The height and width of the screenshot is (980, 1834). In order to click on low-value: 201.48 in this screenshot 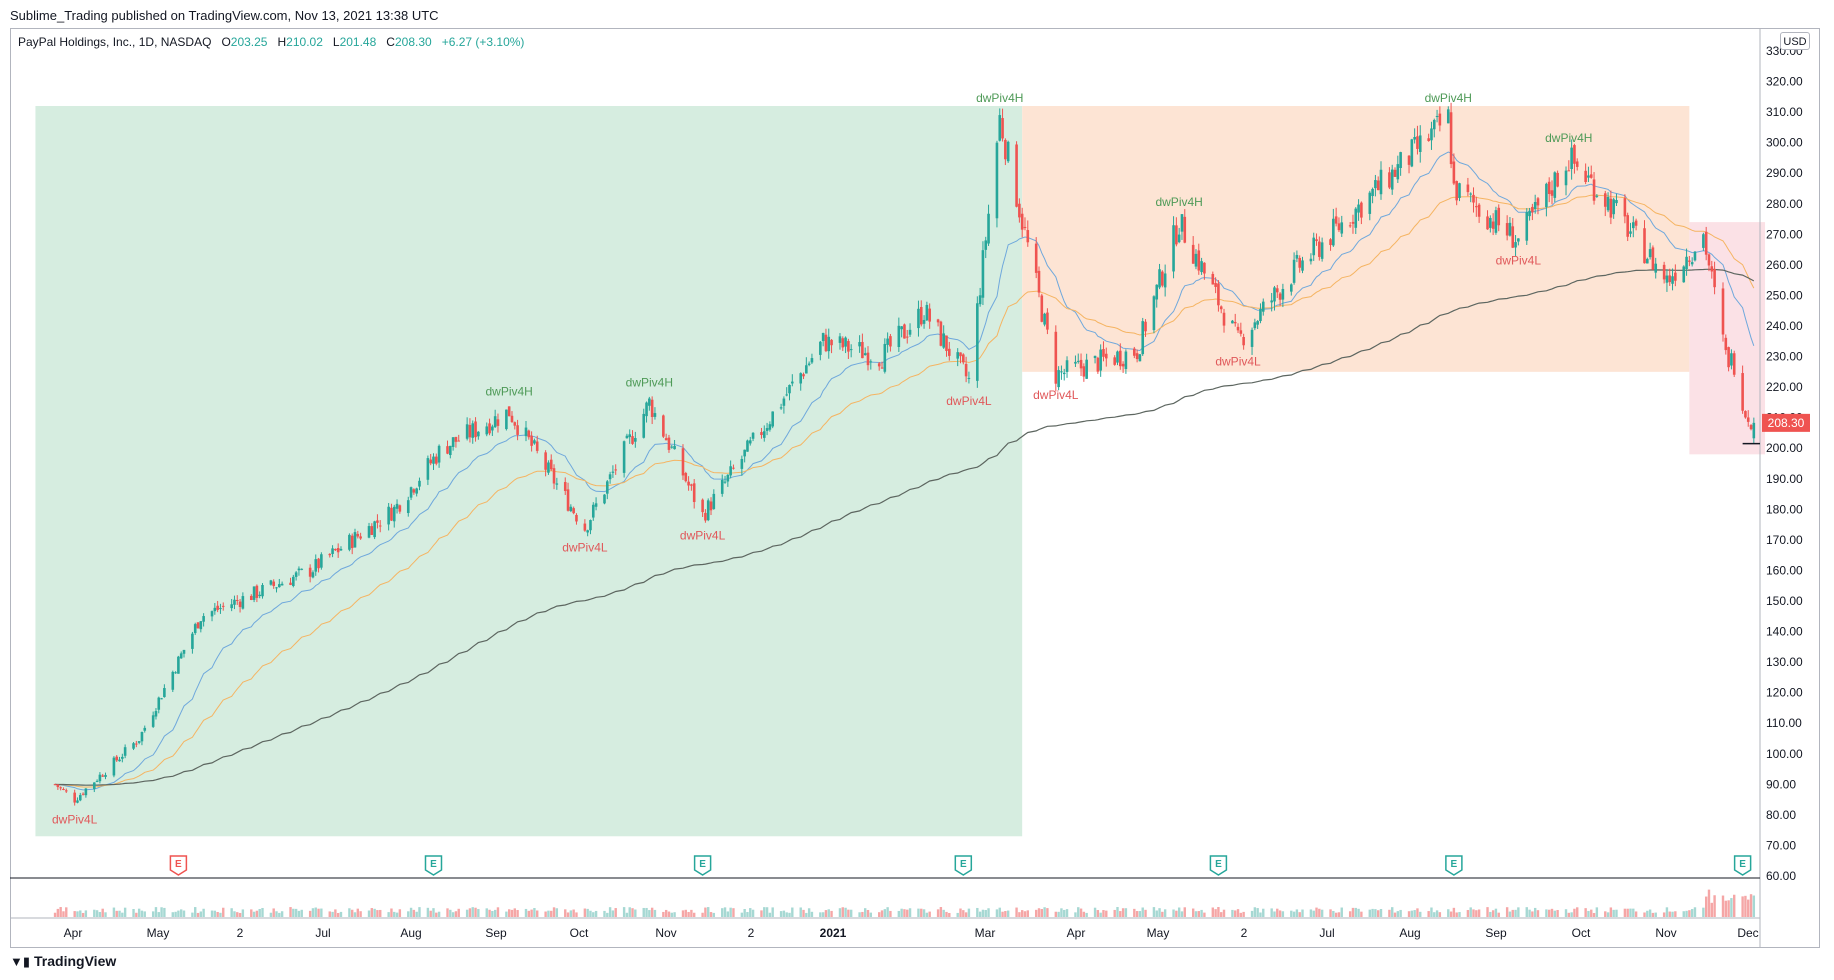, I will do `click(358, 42)`.